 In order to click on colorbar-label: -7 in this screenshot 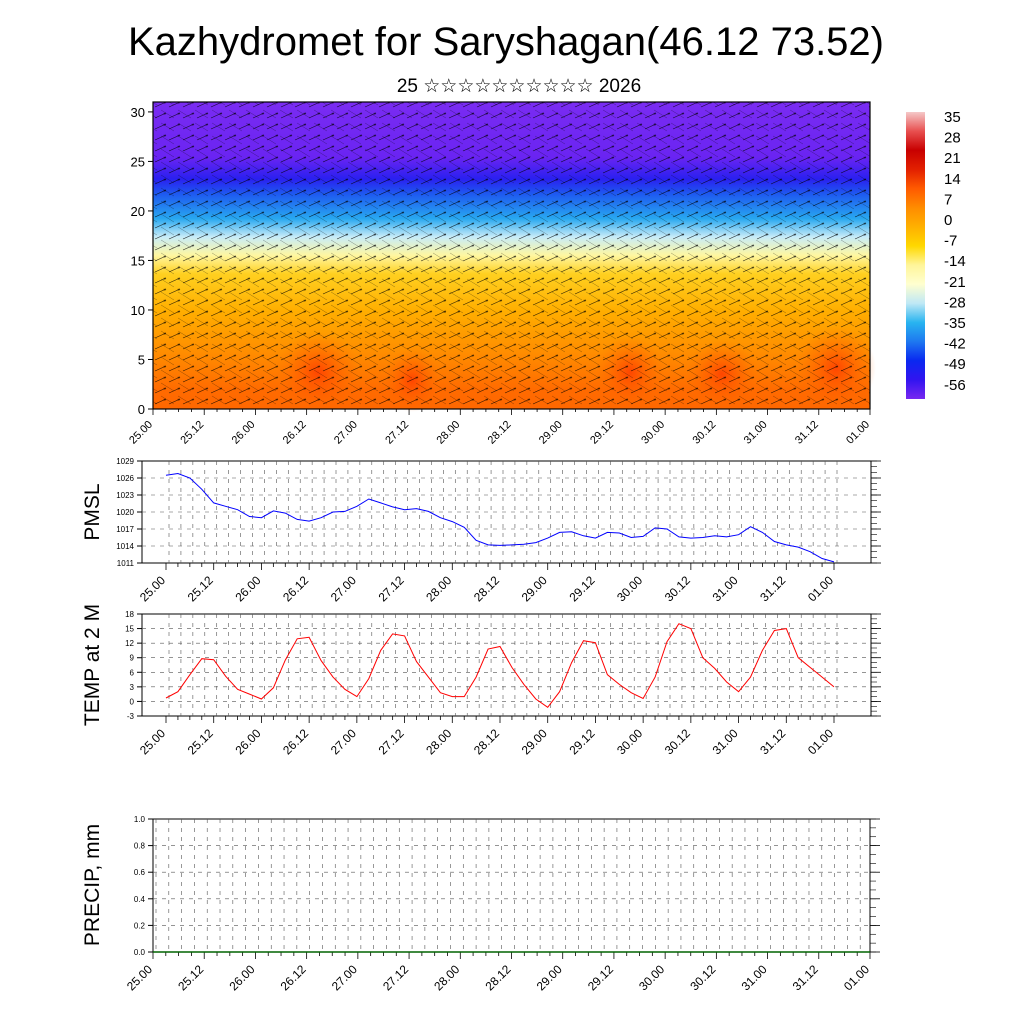, I will do `click(950, 241)`.